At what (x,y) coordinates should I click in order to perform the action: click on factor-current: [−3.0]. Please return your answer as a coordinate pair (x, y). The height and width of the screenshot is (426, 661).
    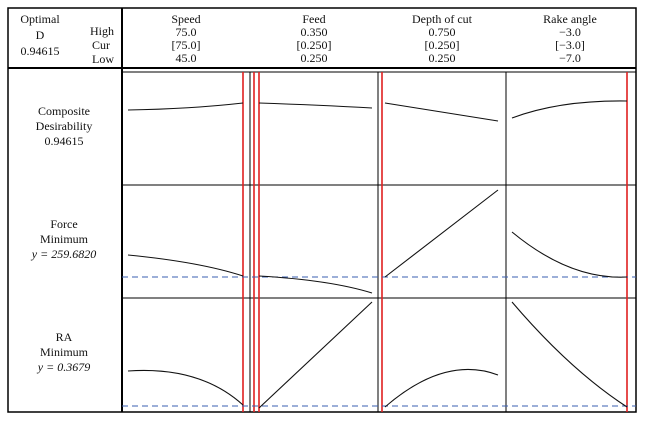
    Looking at the image, I should click on (570, 45).